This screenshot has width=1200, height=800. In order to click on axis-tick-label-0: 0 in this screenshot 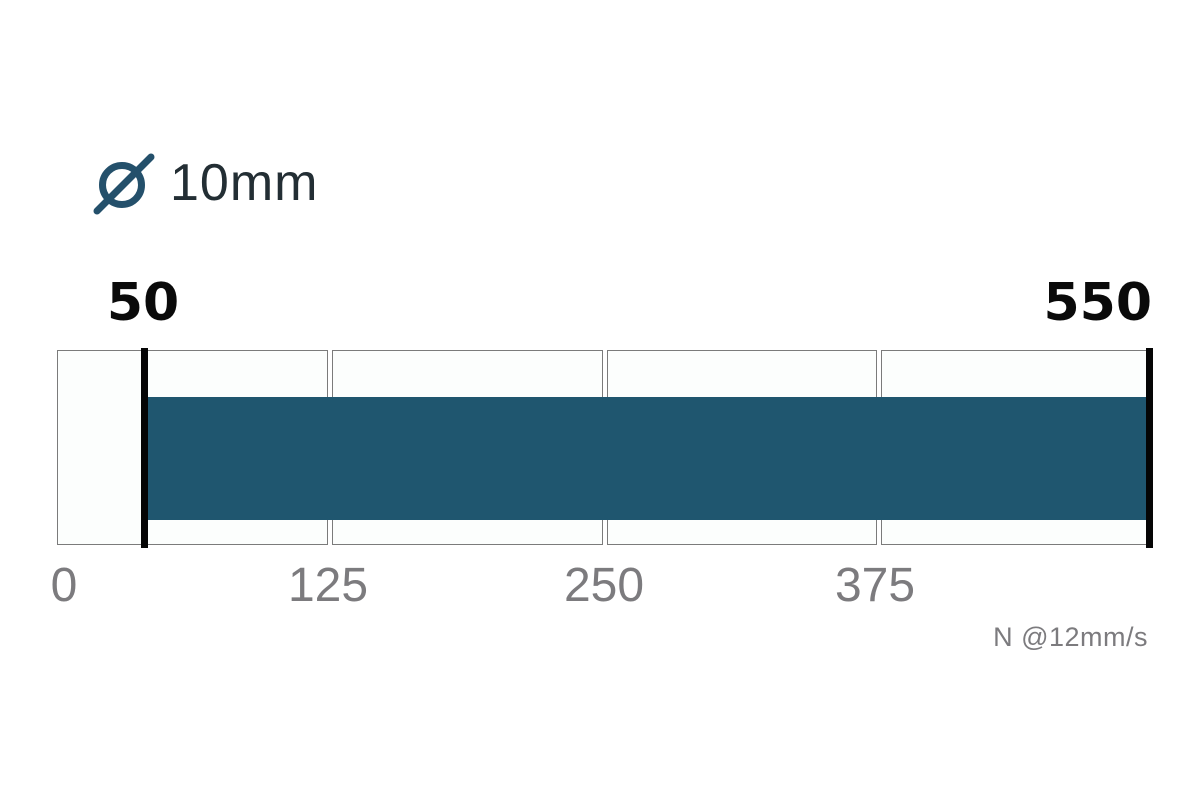, I will do `click(64, 585)`.